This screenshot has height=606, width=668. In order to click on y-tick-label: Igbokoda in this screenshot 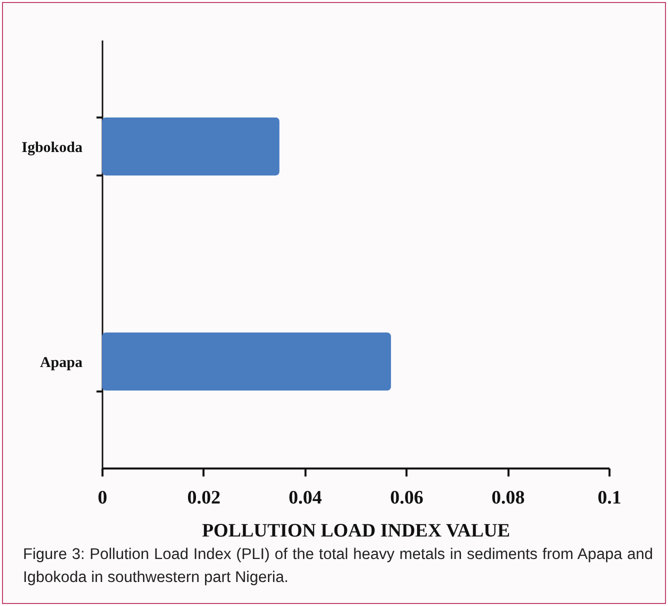, I will do `click(52, 148)`.